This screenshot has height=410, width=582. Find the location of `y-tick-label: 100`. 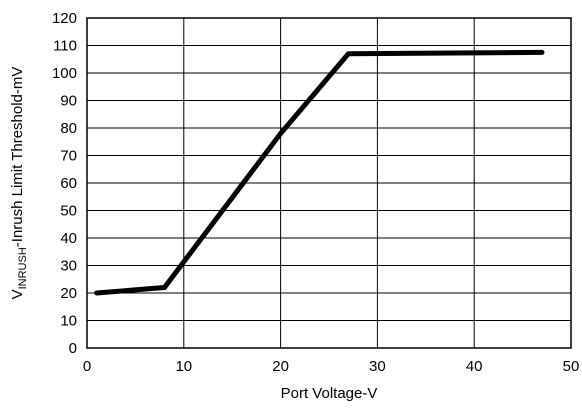

y-tick-label: 100 is located at coordinates (64, 73).